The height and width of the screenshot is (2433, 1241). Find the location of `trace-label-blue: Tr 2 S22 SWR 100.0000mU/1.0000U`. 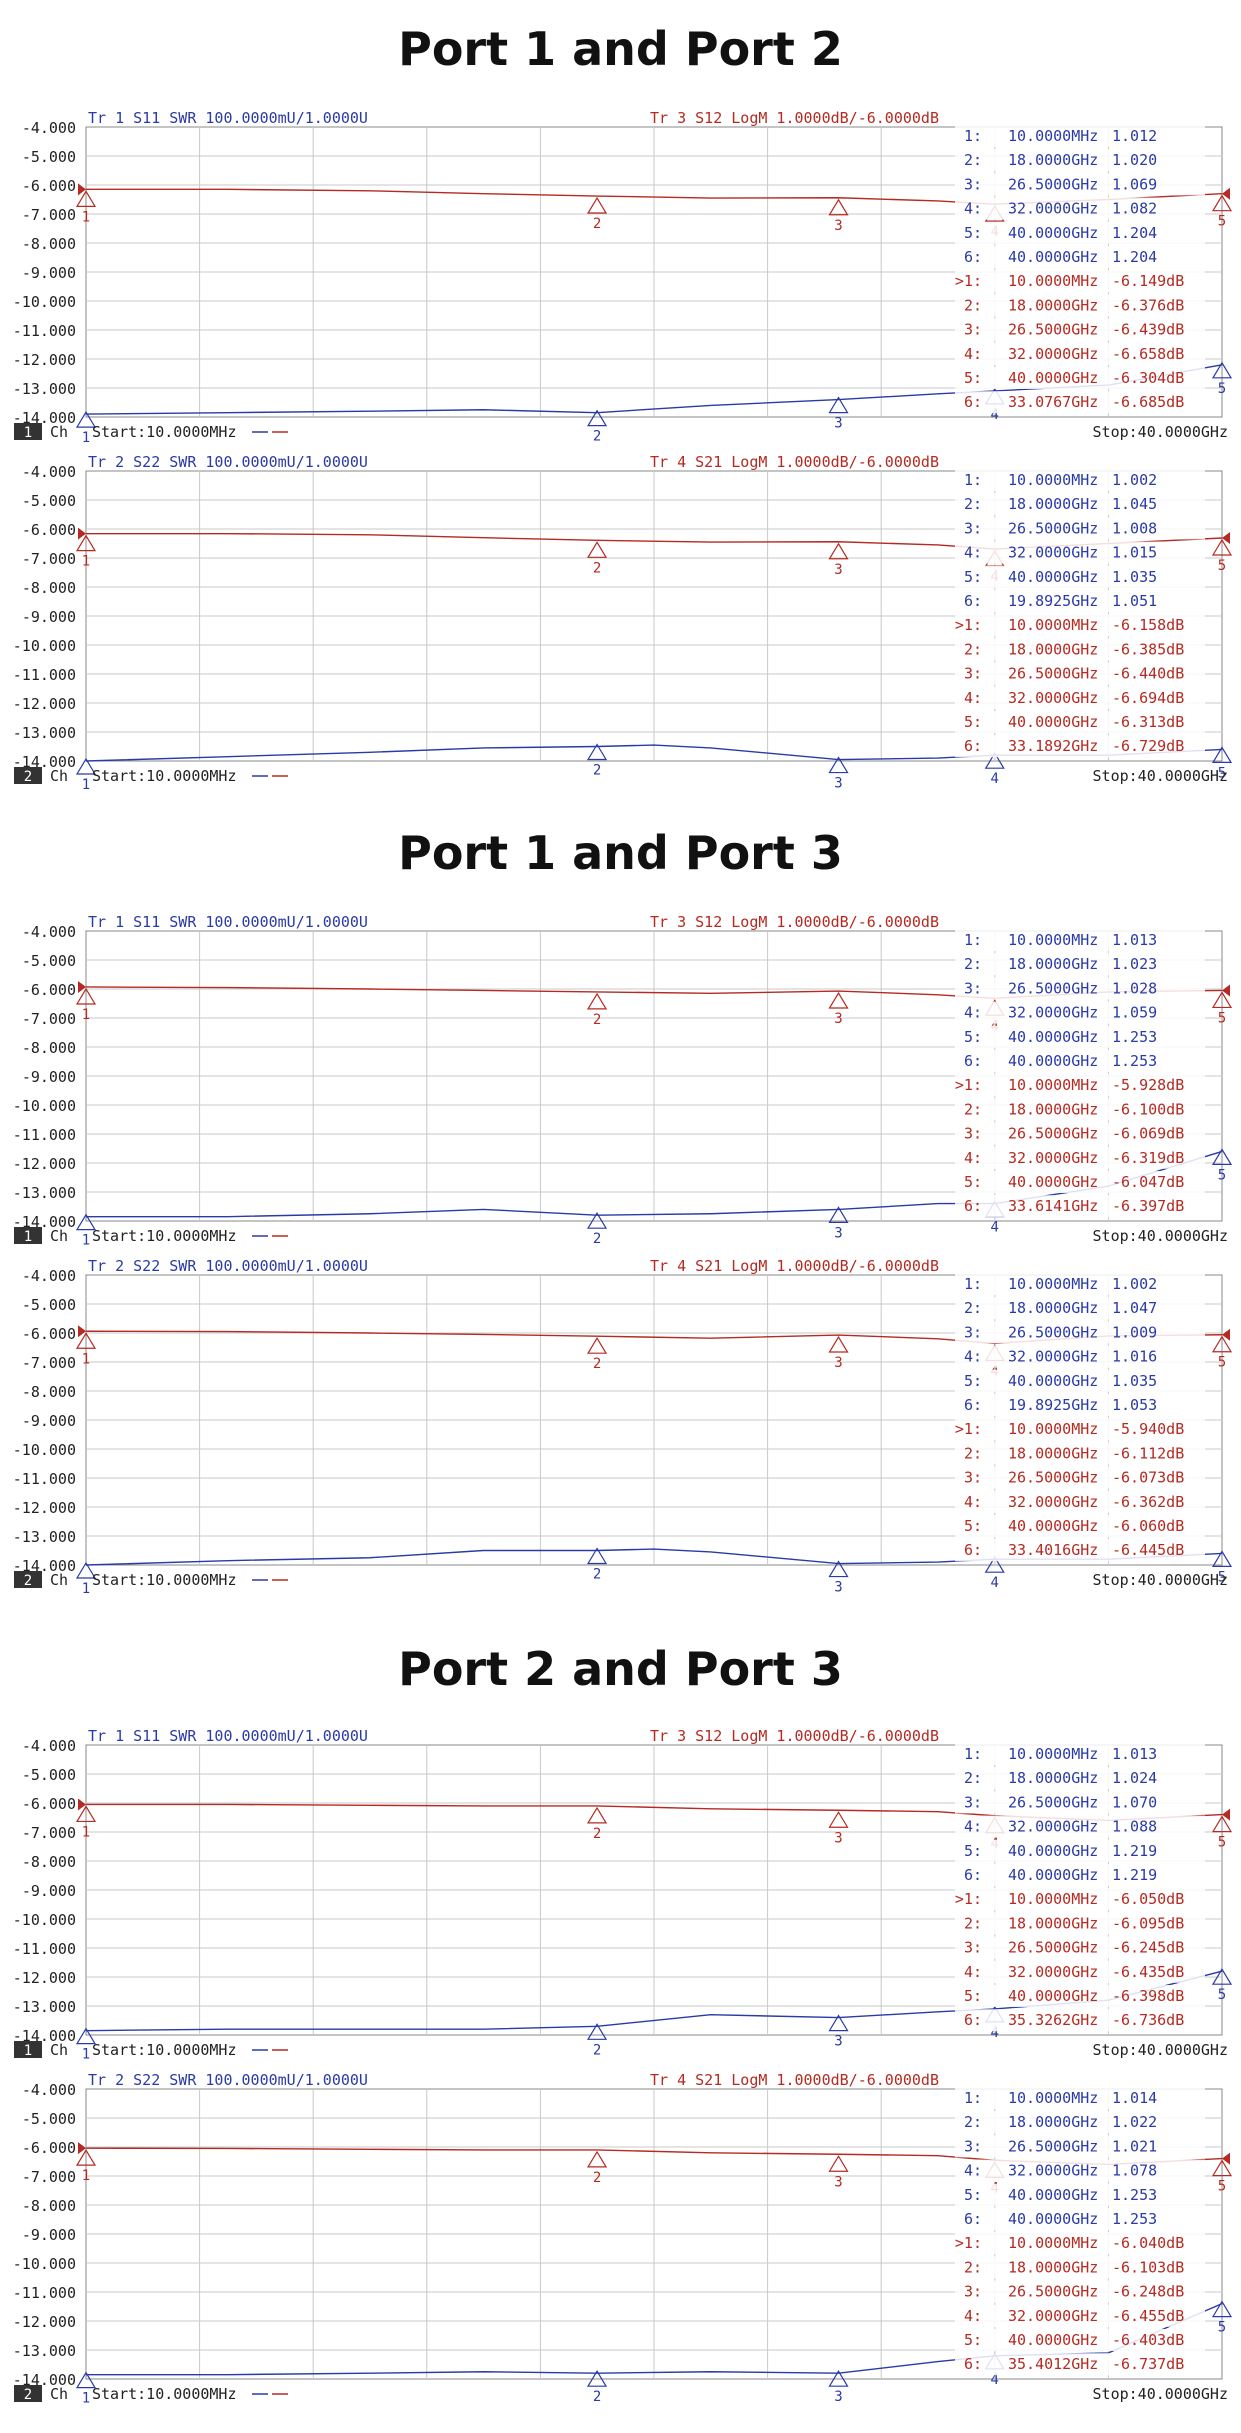

trace-label-blue: Tr 2 S22 SWR 100.0000mU/1.0000U is located at coordinates (228, 462).